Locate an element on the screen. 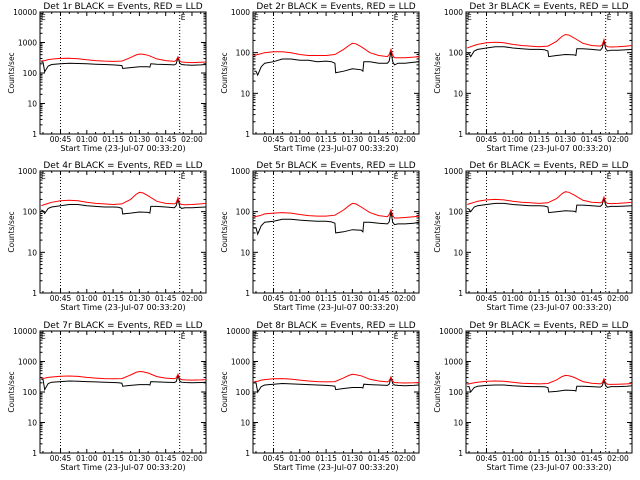  chart-title: Det 1r BLACK = Events, RED = LLD is located at coordinates (122, 7).